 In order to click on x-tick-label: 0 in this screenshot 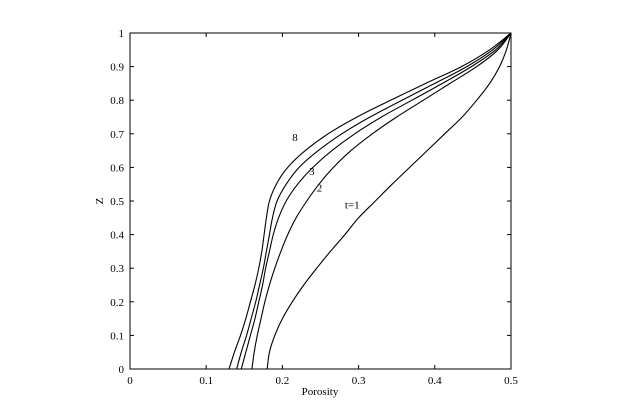, I will do `click(130, 381)`.